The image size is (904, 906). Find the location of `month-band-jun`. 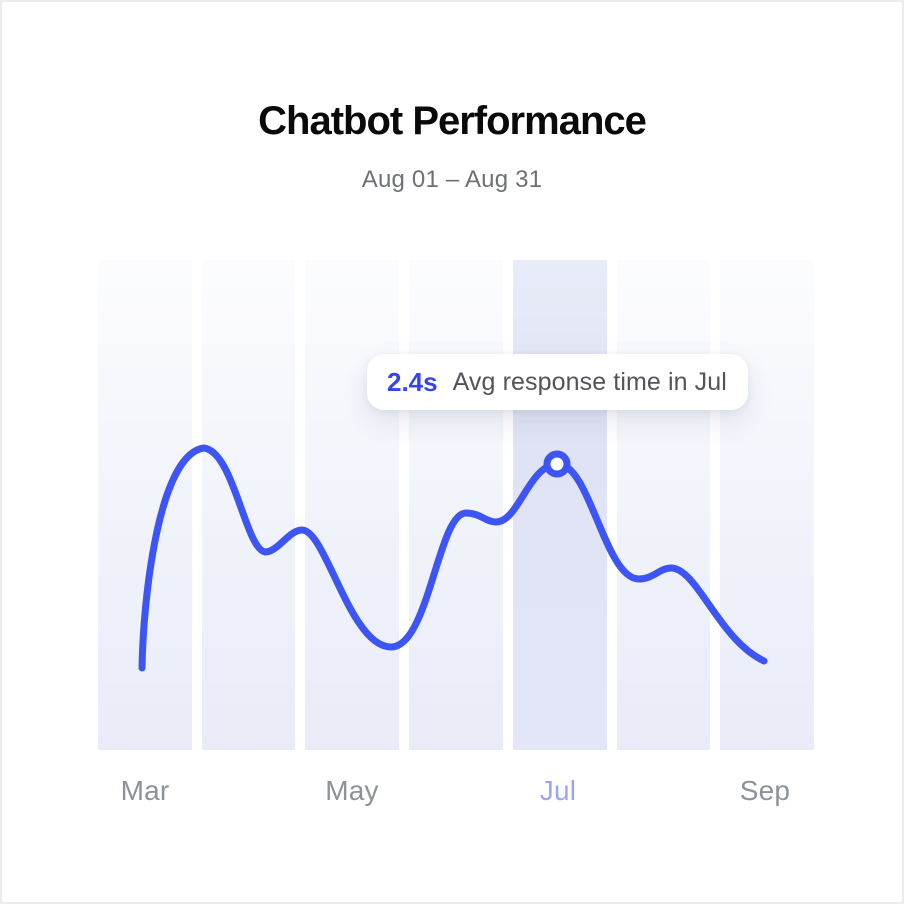

month-band-jun is located at coordinates (456, 505).